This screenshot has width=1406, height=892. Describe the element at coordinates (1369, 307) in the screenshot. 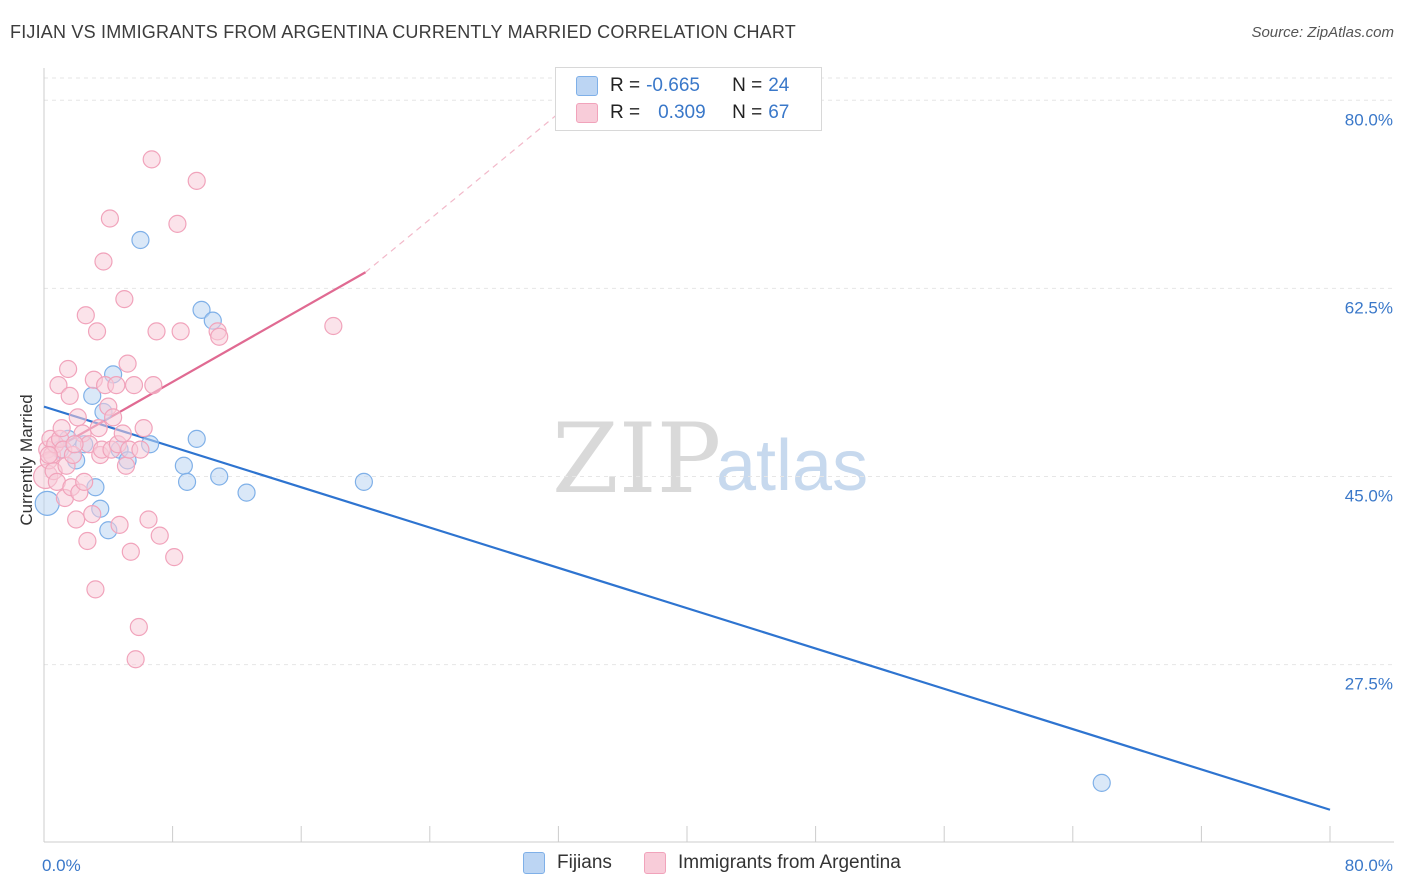

I see `y-tick-label: 62.5%` at that location.